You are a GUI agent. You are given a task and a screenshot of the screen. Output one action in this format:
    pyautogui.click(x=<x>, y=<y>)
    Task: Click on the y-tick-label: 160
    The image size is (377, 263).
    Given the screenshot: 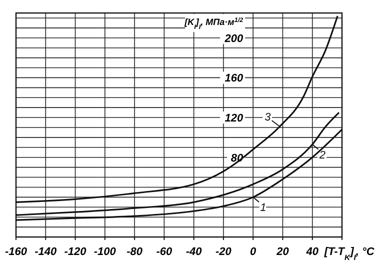 What is the action you would take?
    pyautogui.click(x=234, y=78)
    